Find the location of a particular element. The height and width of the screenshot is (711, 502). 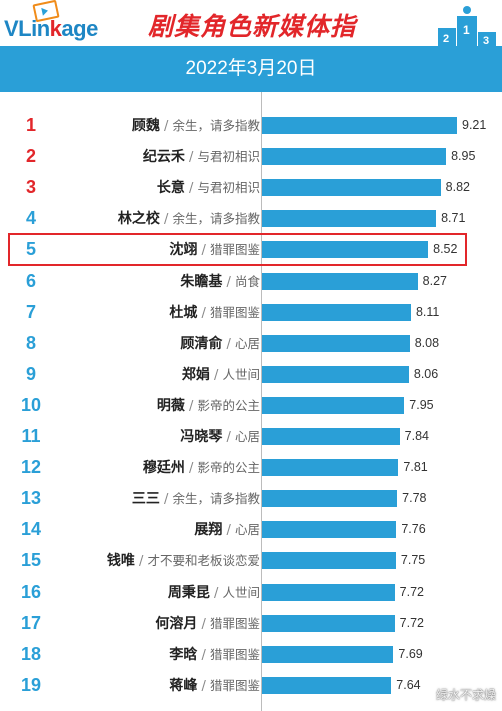

row-label: 郑娟 / 人世间 is located at coordinates (221, 375).